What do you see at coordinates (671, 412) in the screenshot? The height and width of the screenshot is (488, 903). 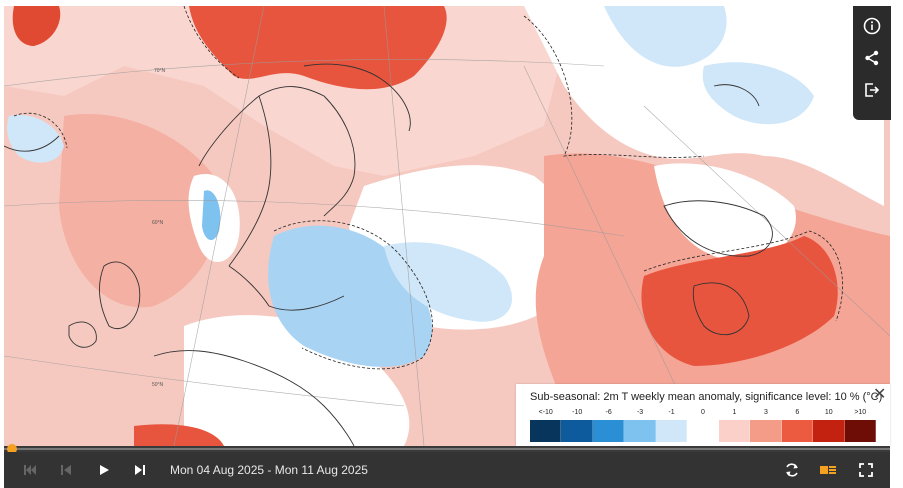 I see `legend-tick-label: -1` at bounding box center [671, 412].